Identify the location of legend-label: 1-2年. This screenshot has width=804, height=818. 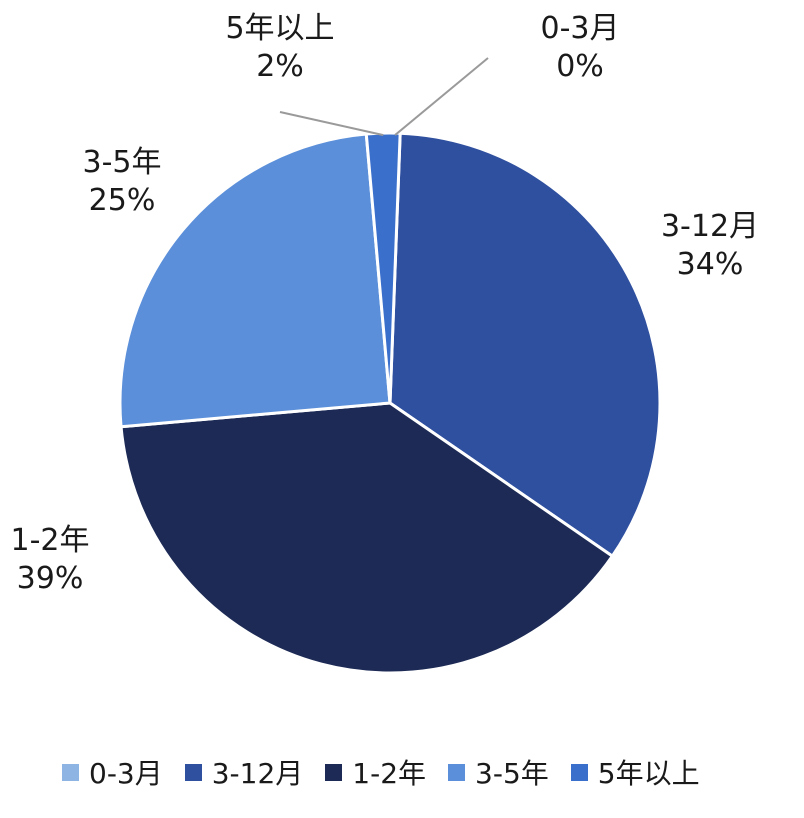
(389, 773).